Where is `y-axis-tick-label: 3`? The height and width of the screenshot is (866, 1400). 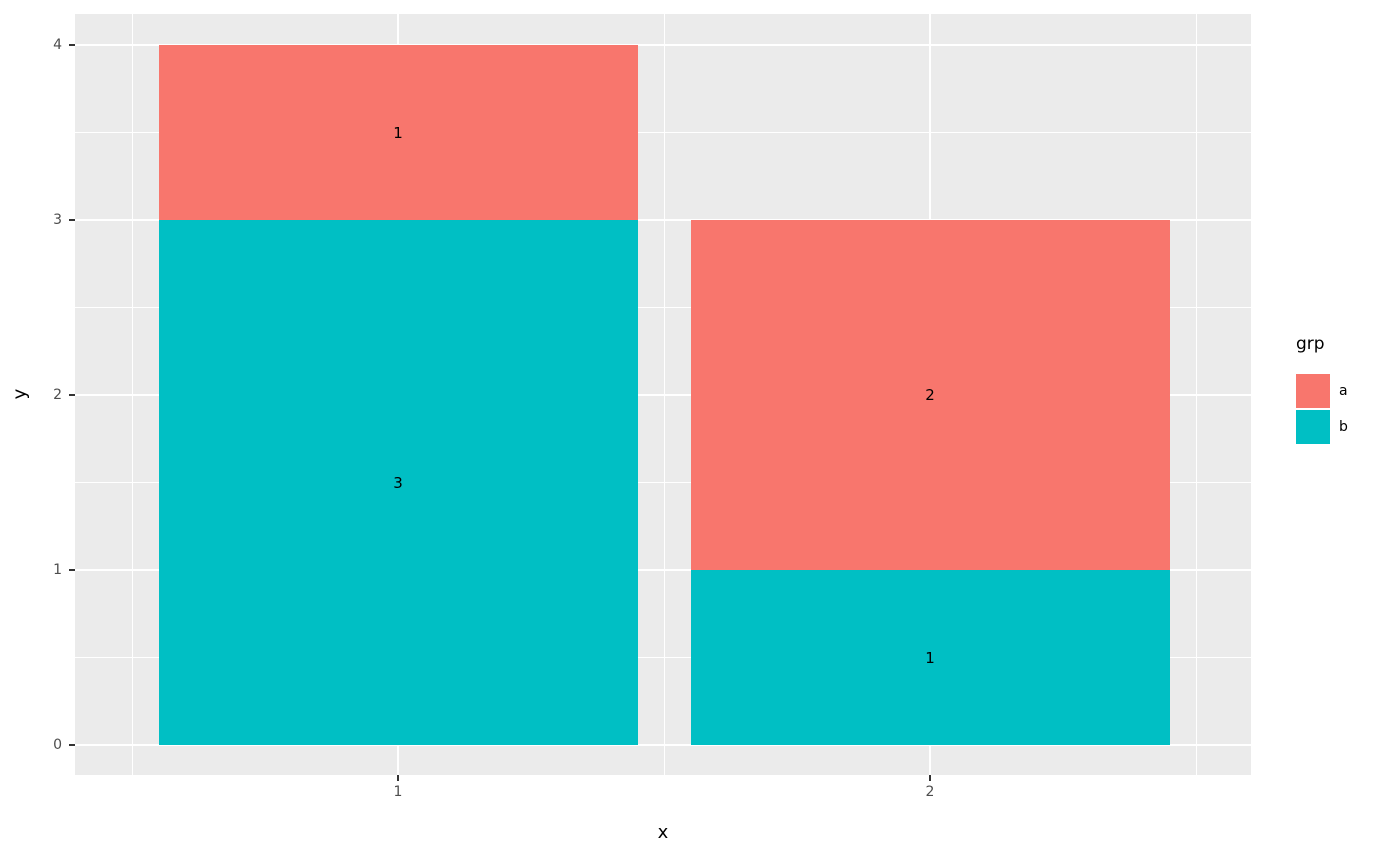 y-axis-tick-label: 3 is located at coordinates (57, 220).